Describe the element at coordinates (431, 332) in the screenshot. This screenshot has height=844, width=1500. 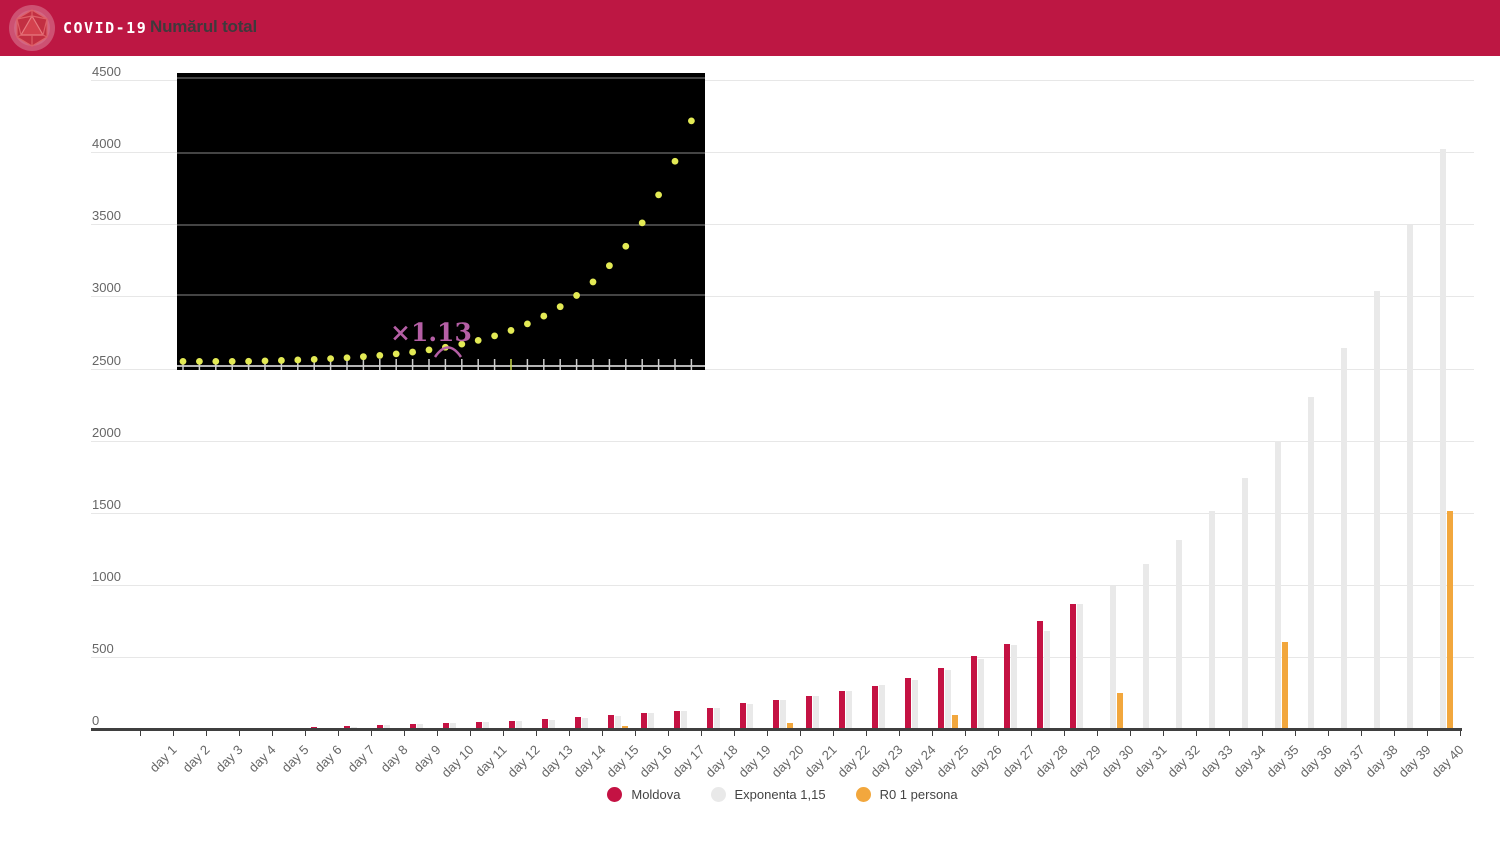
I see `growth-factor-label: ×1.13` at that location.